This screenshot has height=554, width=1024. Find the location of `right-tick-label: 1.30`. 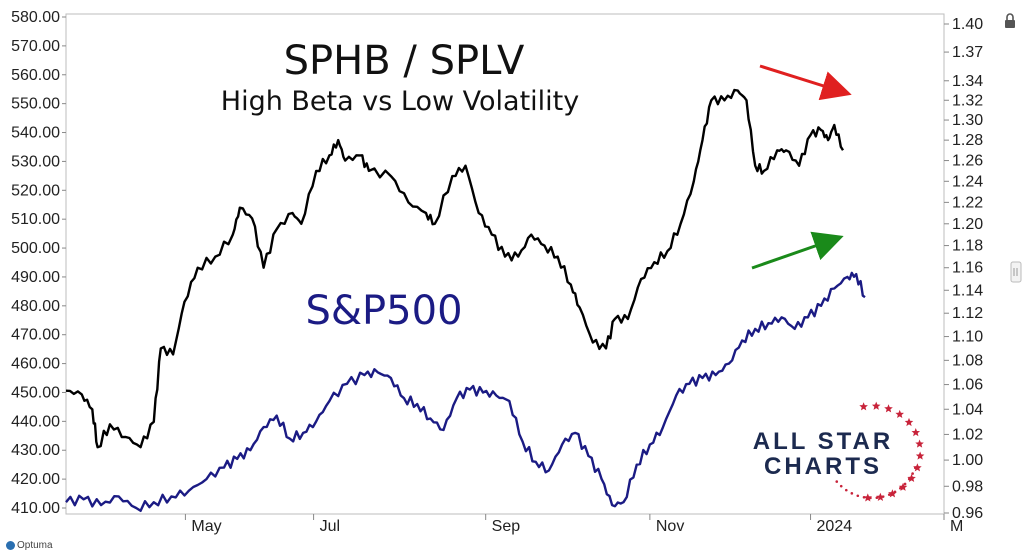

right-tick-label: 1.30 is located at coordinates (967, 120).